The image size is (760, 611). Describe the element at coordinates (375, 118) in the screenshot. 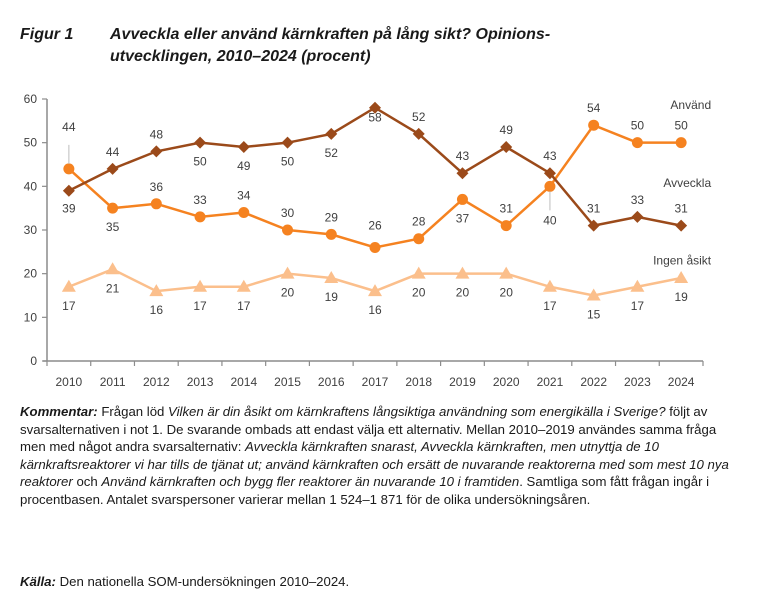

I see `data-label: 58` at that location.